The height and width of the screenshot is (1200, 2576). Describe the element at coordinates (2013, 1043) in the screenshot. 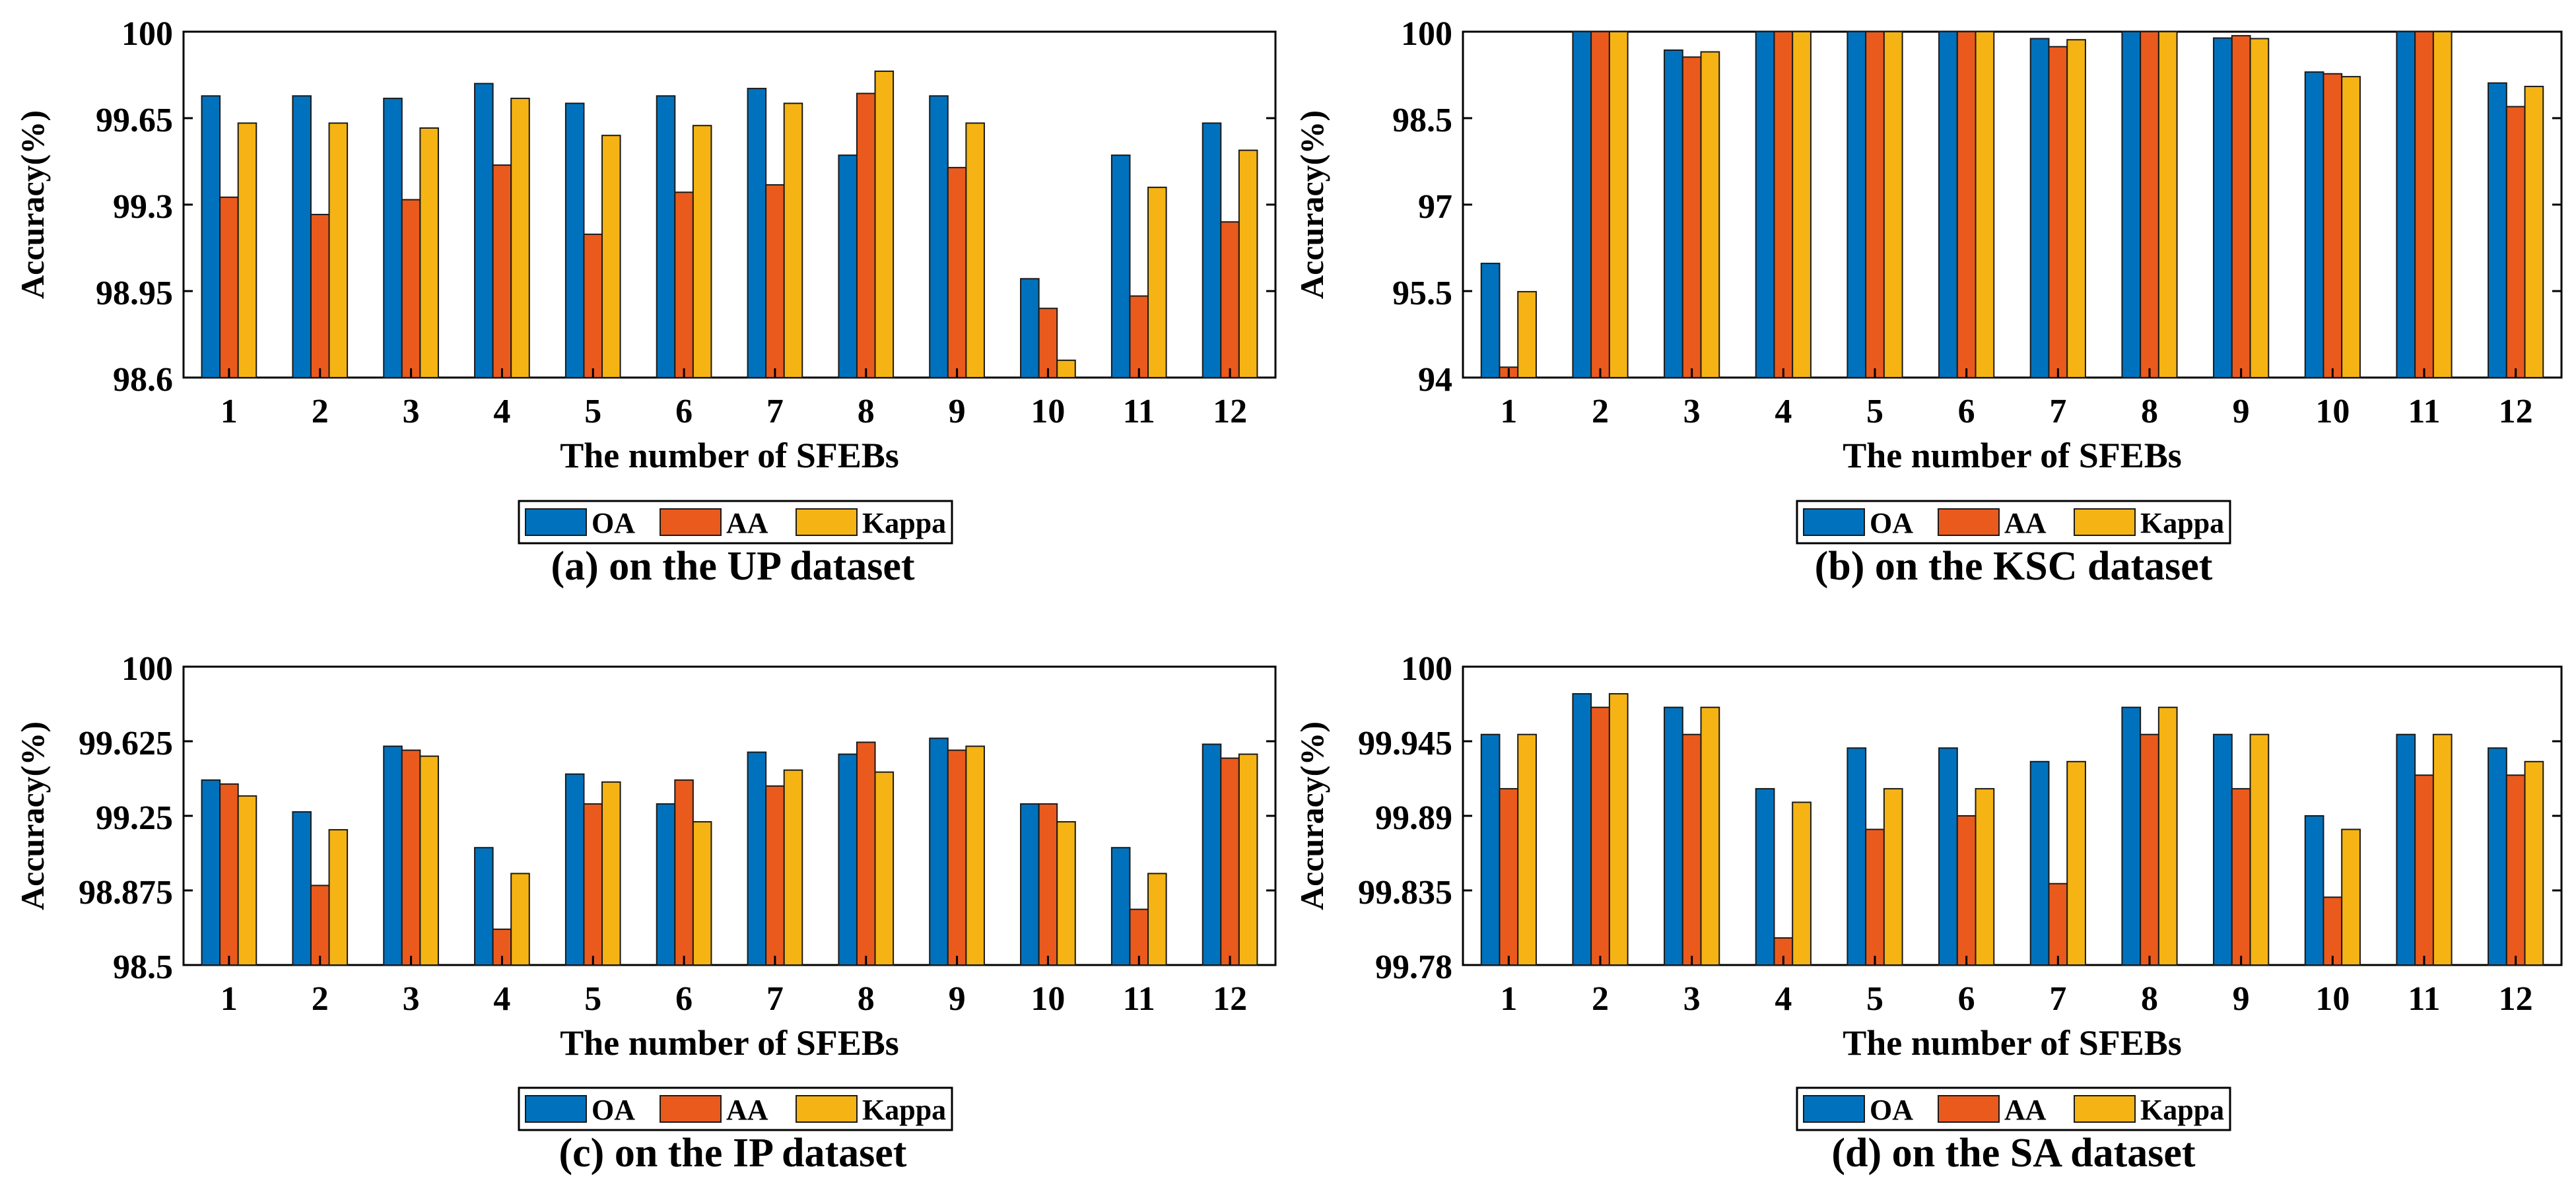

I see `x-axis-label: The number of SFEBs` at that location.